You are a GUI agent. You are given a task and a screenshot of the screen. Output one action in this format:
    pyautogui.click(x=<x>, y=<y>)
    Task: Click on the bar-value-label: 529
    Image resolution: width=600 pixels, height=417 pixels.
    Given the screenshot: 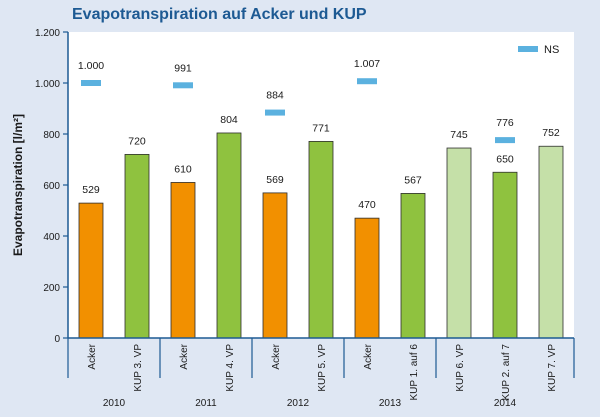 What is the action you would take?
    pyautogui.click(x=91, y=190)
    